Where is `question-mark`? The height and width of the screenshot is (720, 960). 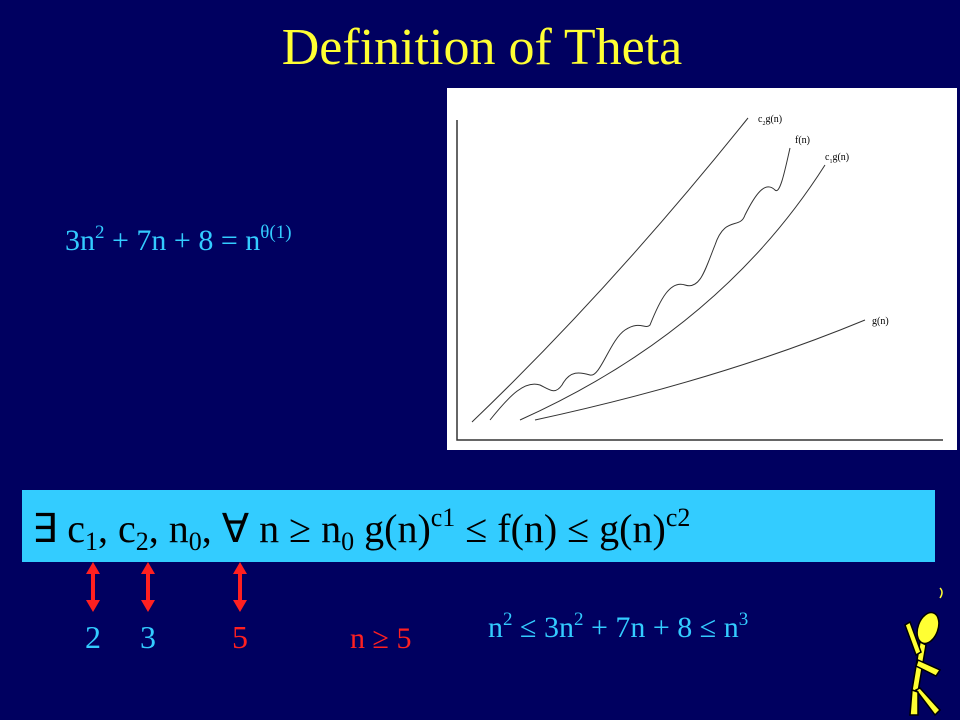
question-mark is located at coordinates (941, 593).